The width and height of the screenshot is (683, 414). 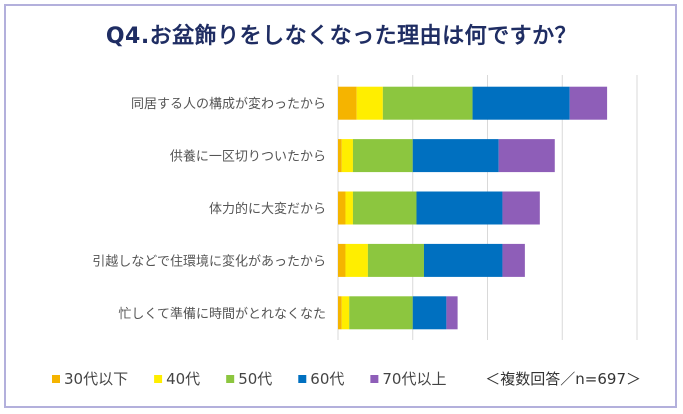 What do you see at coordinates (267, 209) in the screenshot?
I see `category-label: 体力的に大変だから` at bounding box center [267, 209].